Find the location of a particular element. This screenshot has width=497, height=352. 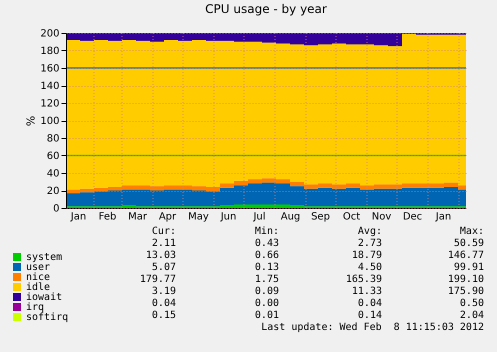

text: 0.13 is located at coordinates (266, 267).